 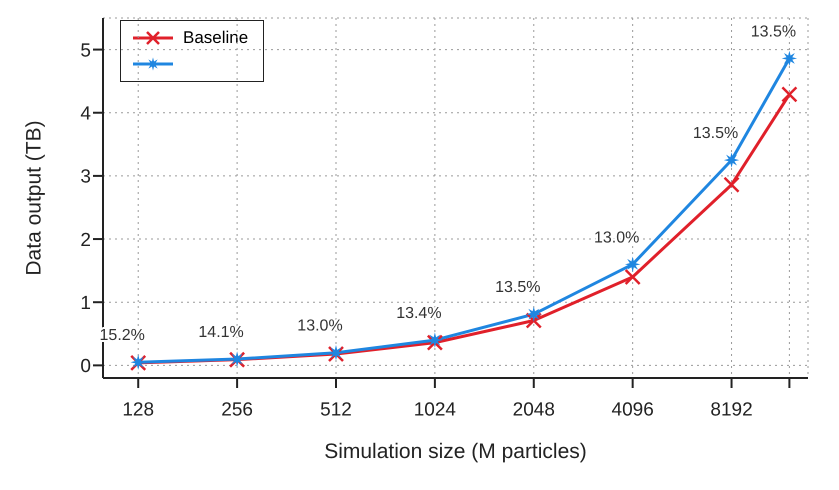 I want to click on y-axis-title: Data output (TB), so click(x=34, y=198).